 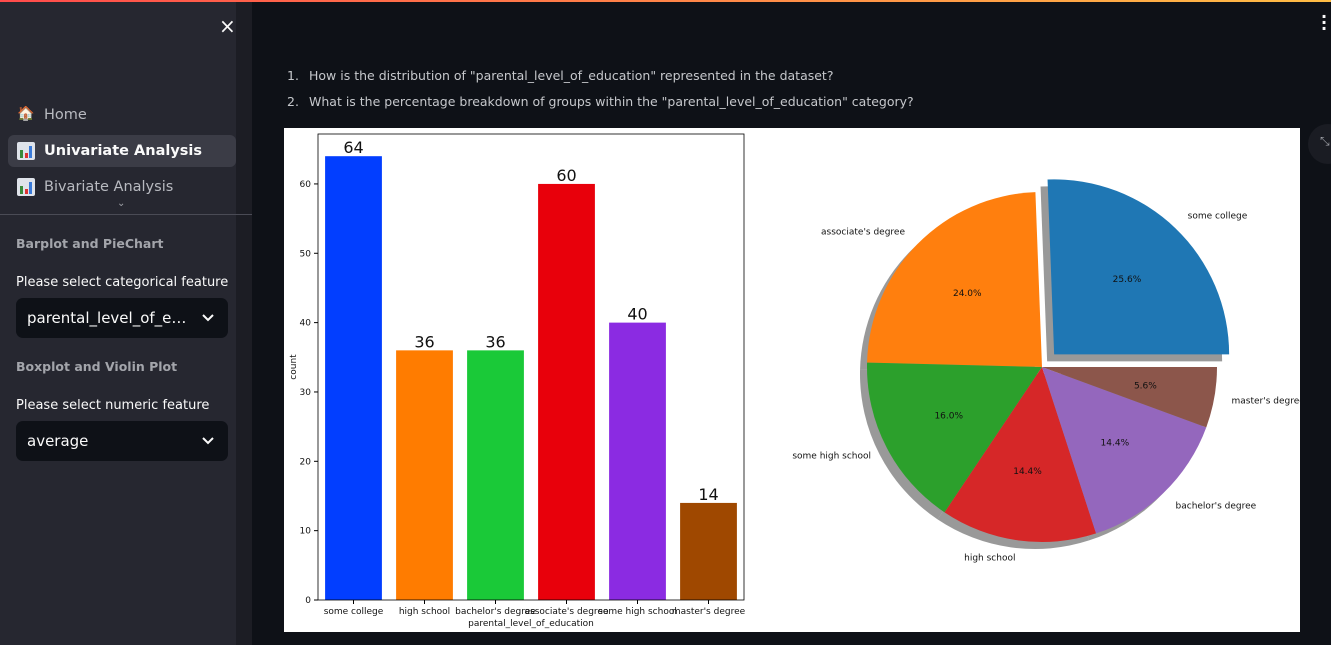 I want to click on sidebar-item-label: Univariate Analysis, so click(x=123, y=151).